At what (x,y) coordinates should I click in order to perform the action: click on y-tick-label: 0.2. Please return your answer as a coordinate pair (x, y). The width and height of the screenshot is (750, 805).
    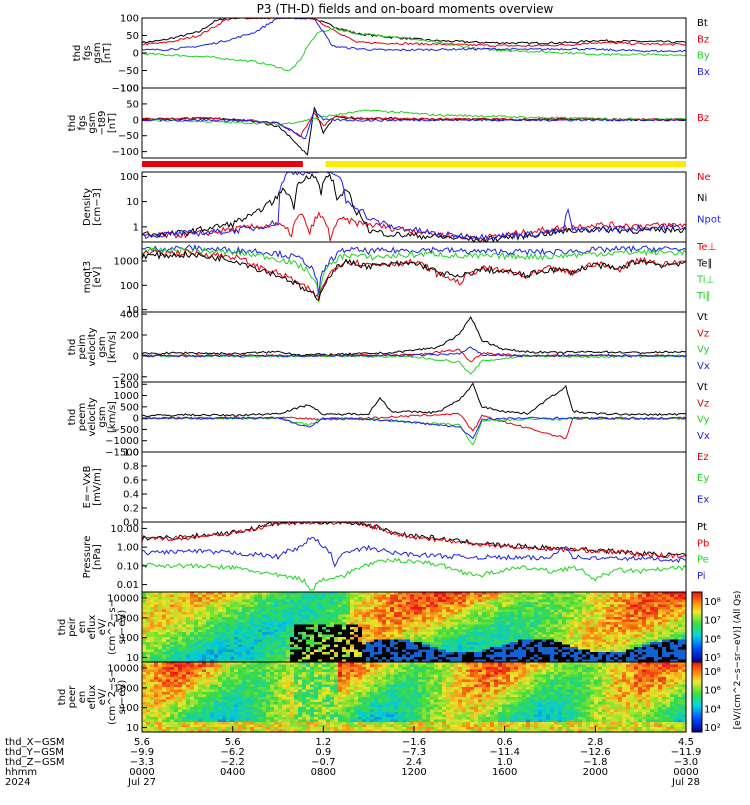
    Looking at the image, I should click on (131, 509).